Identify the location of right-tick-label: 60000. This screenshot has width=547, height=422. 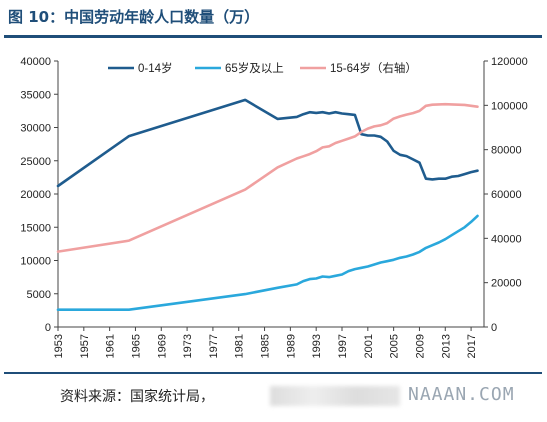
(506, 195).